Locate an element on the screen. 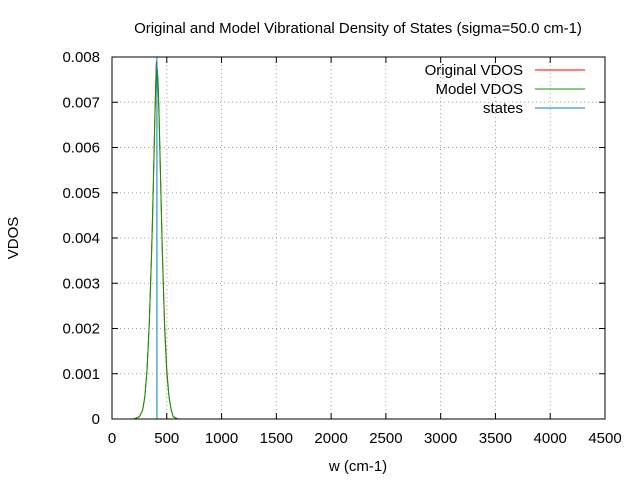 The height and width of the screenshot is (480, 640). x-tick-label: 500 is located at coordinates (166, 438).